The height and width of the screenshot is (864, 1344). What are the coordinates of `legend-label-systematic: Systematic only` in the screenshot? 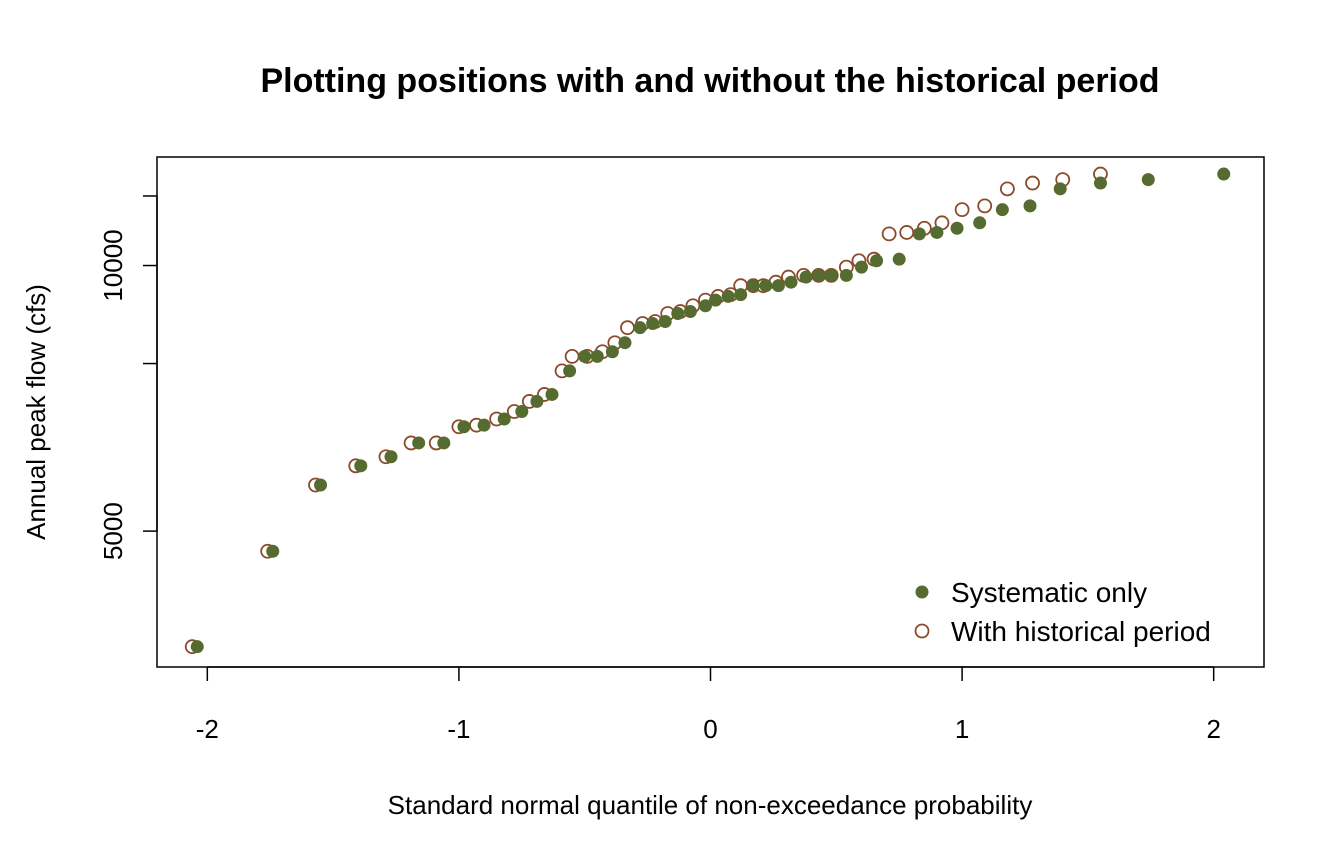 It's located at (1049, 592).